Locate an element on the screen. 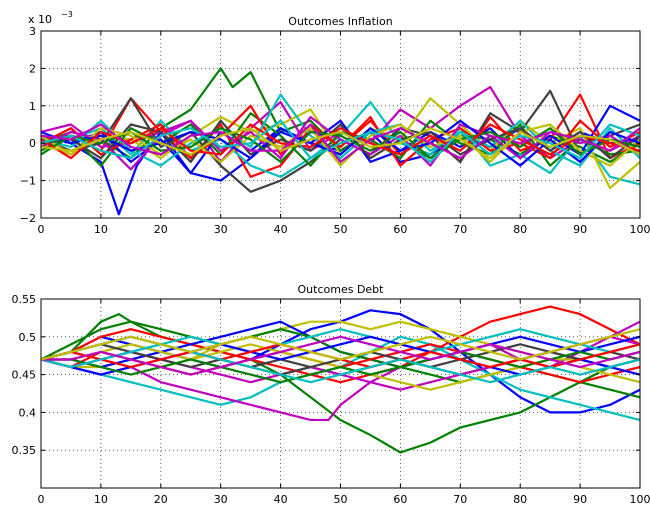 This screenshot has height=513, width=650. chart2-xtick-label-8: 80 is located at coordinates (520, 499).